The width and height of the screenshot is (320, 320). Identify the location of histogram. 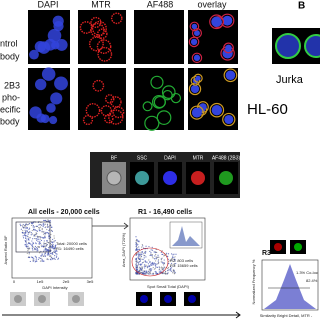
(290, 286).